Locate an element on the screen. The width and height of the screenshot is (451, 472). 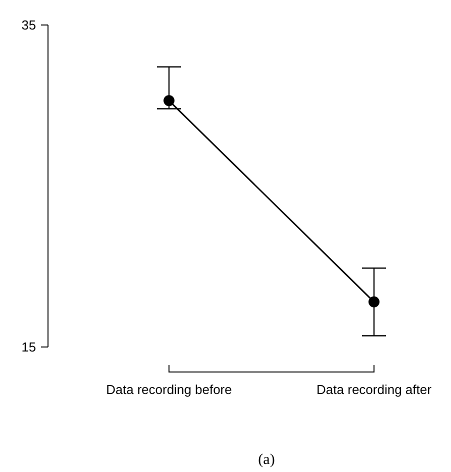
x-tick-label: Data recording after is located at coordinates (374, 389).